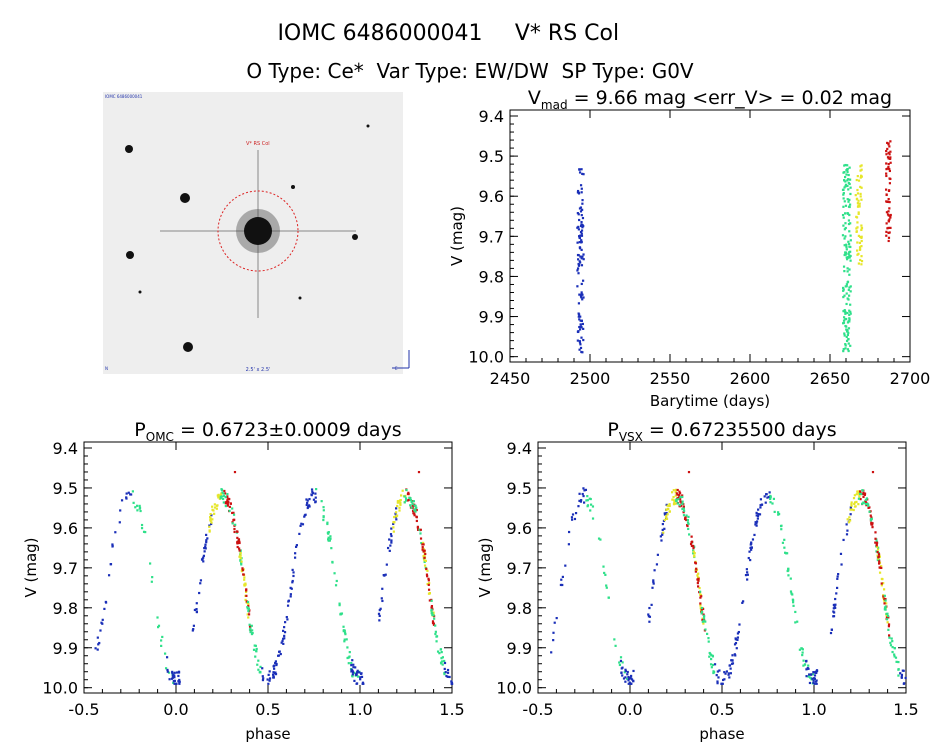 The width and height of the screenshot is (944, 751). Describe the element at coordinates (379, 33) in the screenshot. I see `header-object-id: IOMC 6486000041` at that location.